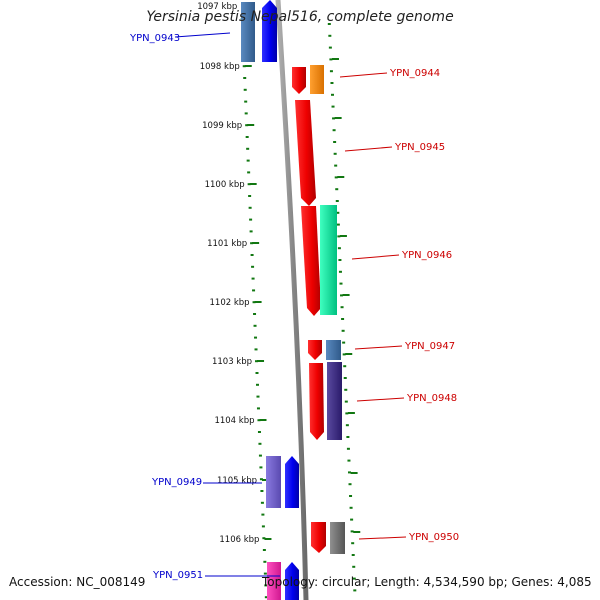 The width and height of the screenshot is (600, 600). Describe the element at coordinates (414, 73) in the screenshot. I see `gene-label-ypn-0944: YPN_0944` at that location.